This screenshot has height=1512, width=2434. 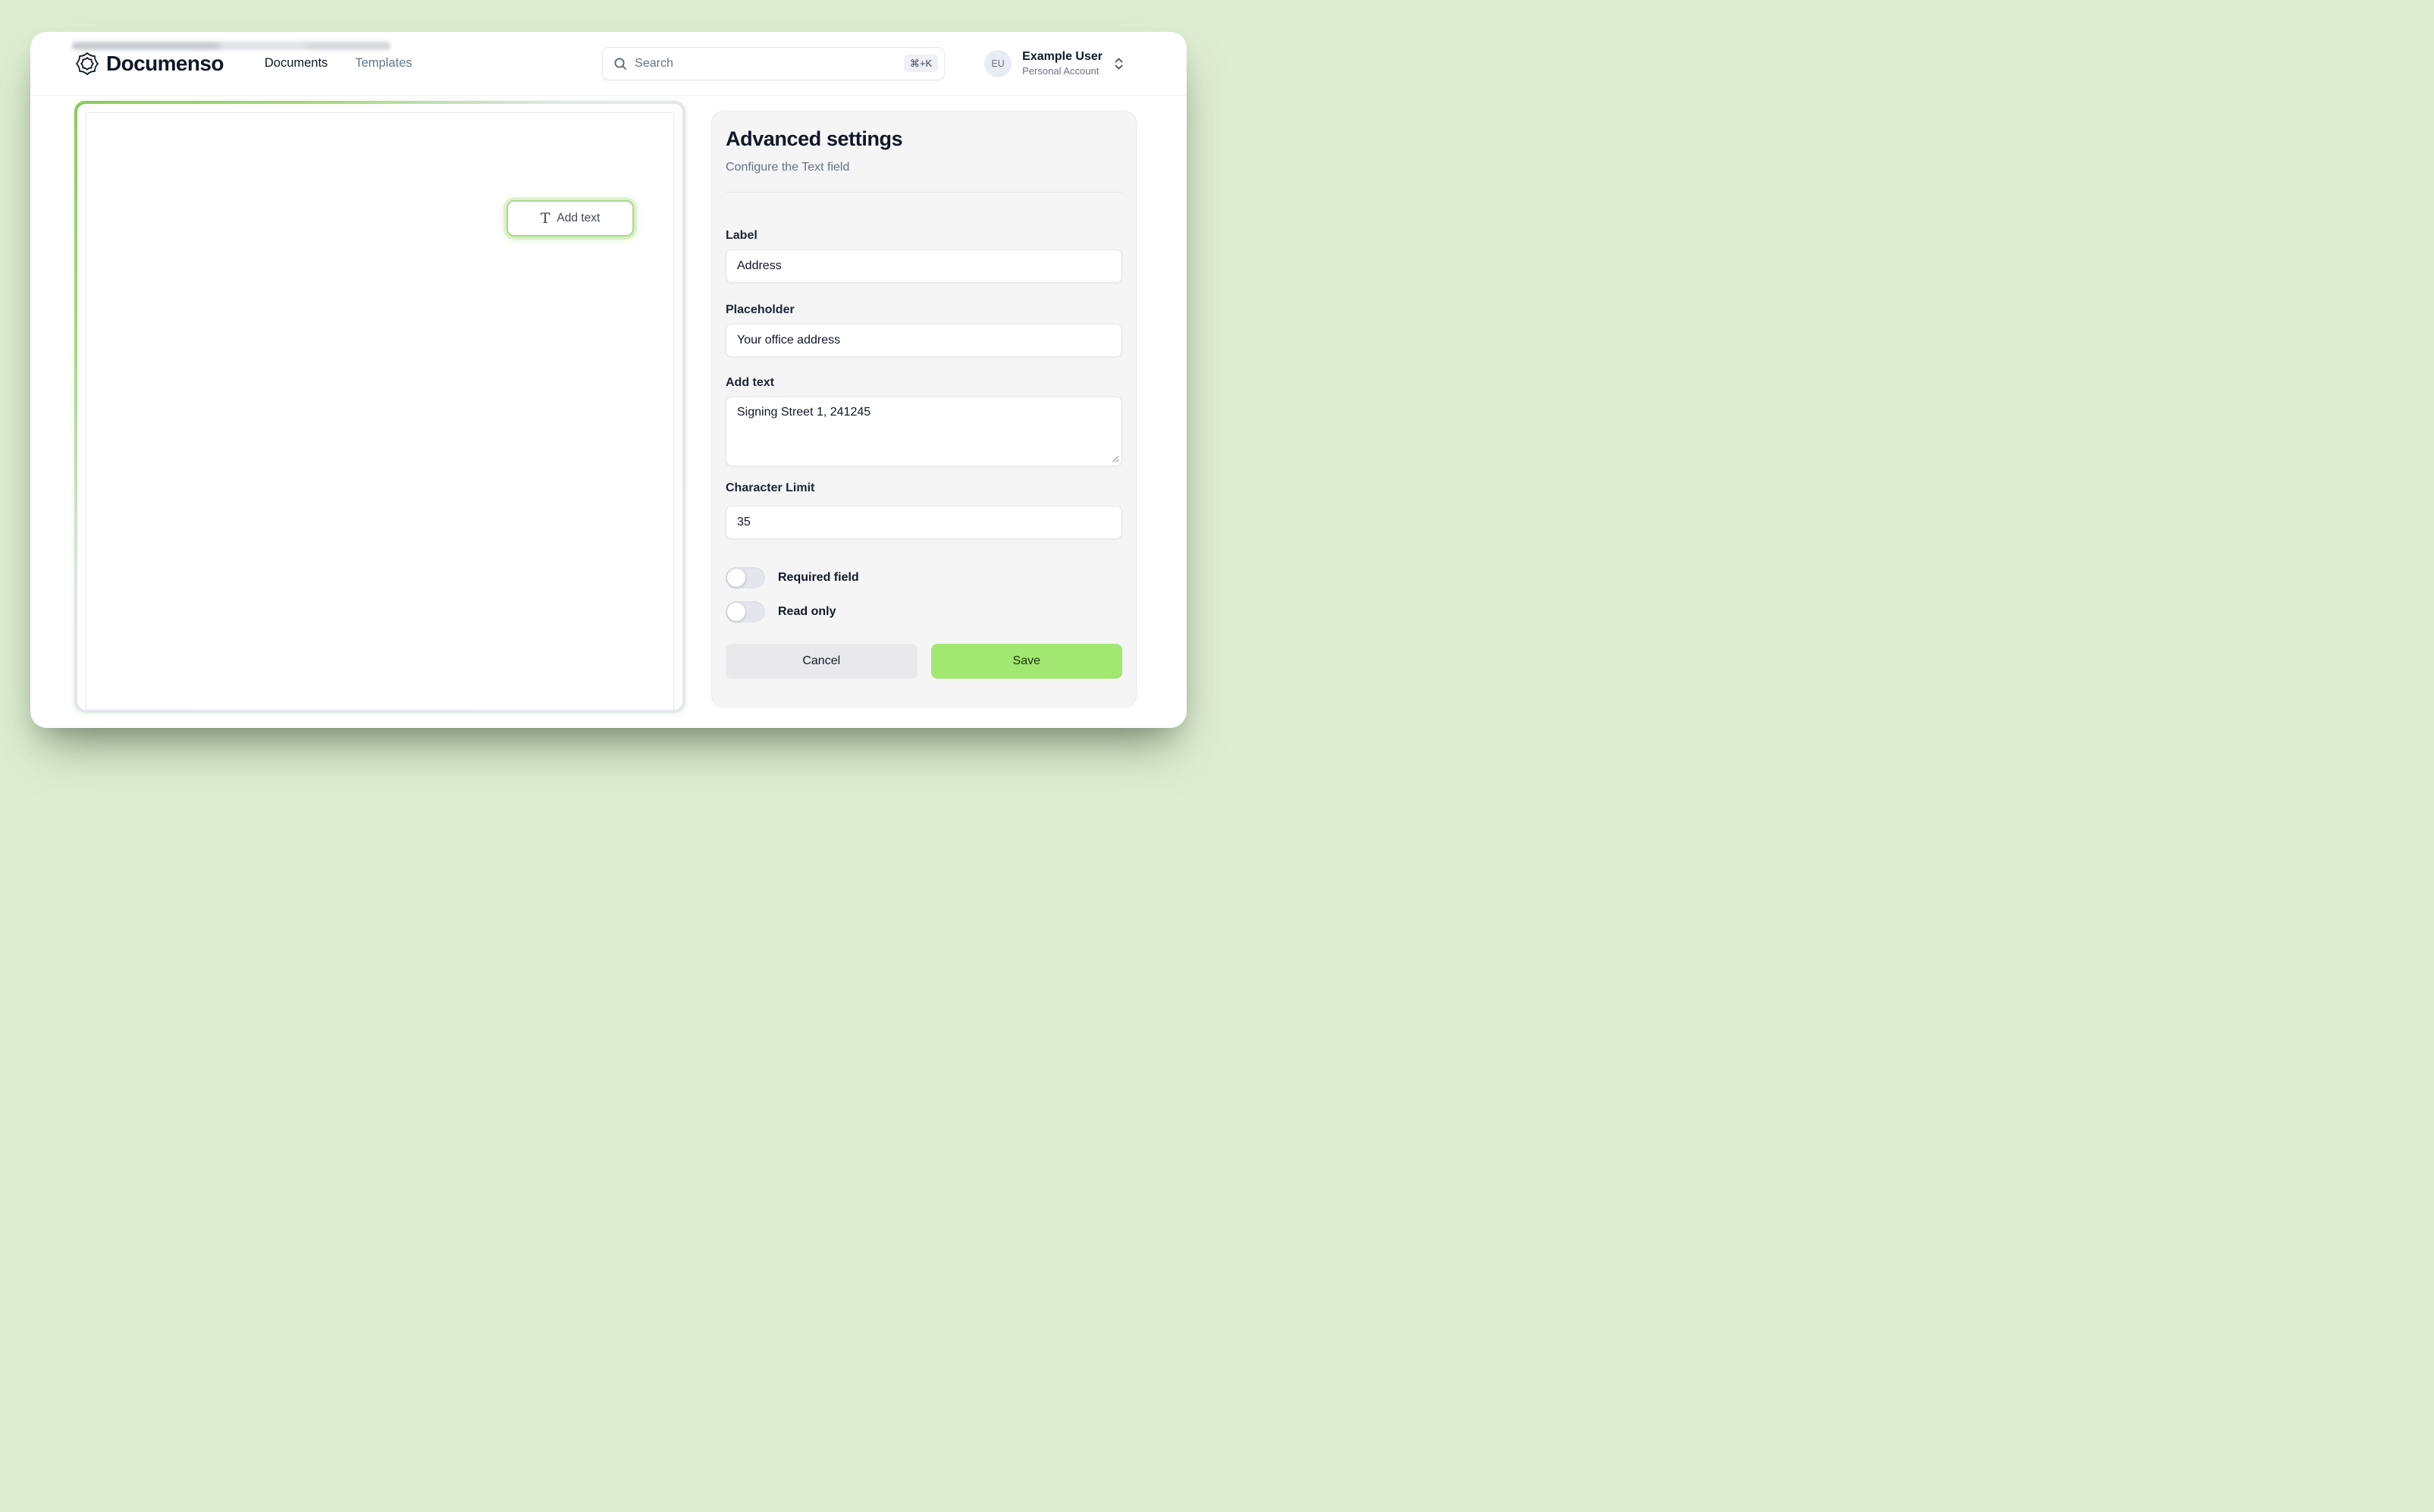 What do you see at coordinates (750, 382) in the screenshot?
I see `add-text-field-label-heading: Add text` at bounding box center [750, 382].